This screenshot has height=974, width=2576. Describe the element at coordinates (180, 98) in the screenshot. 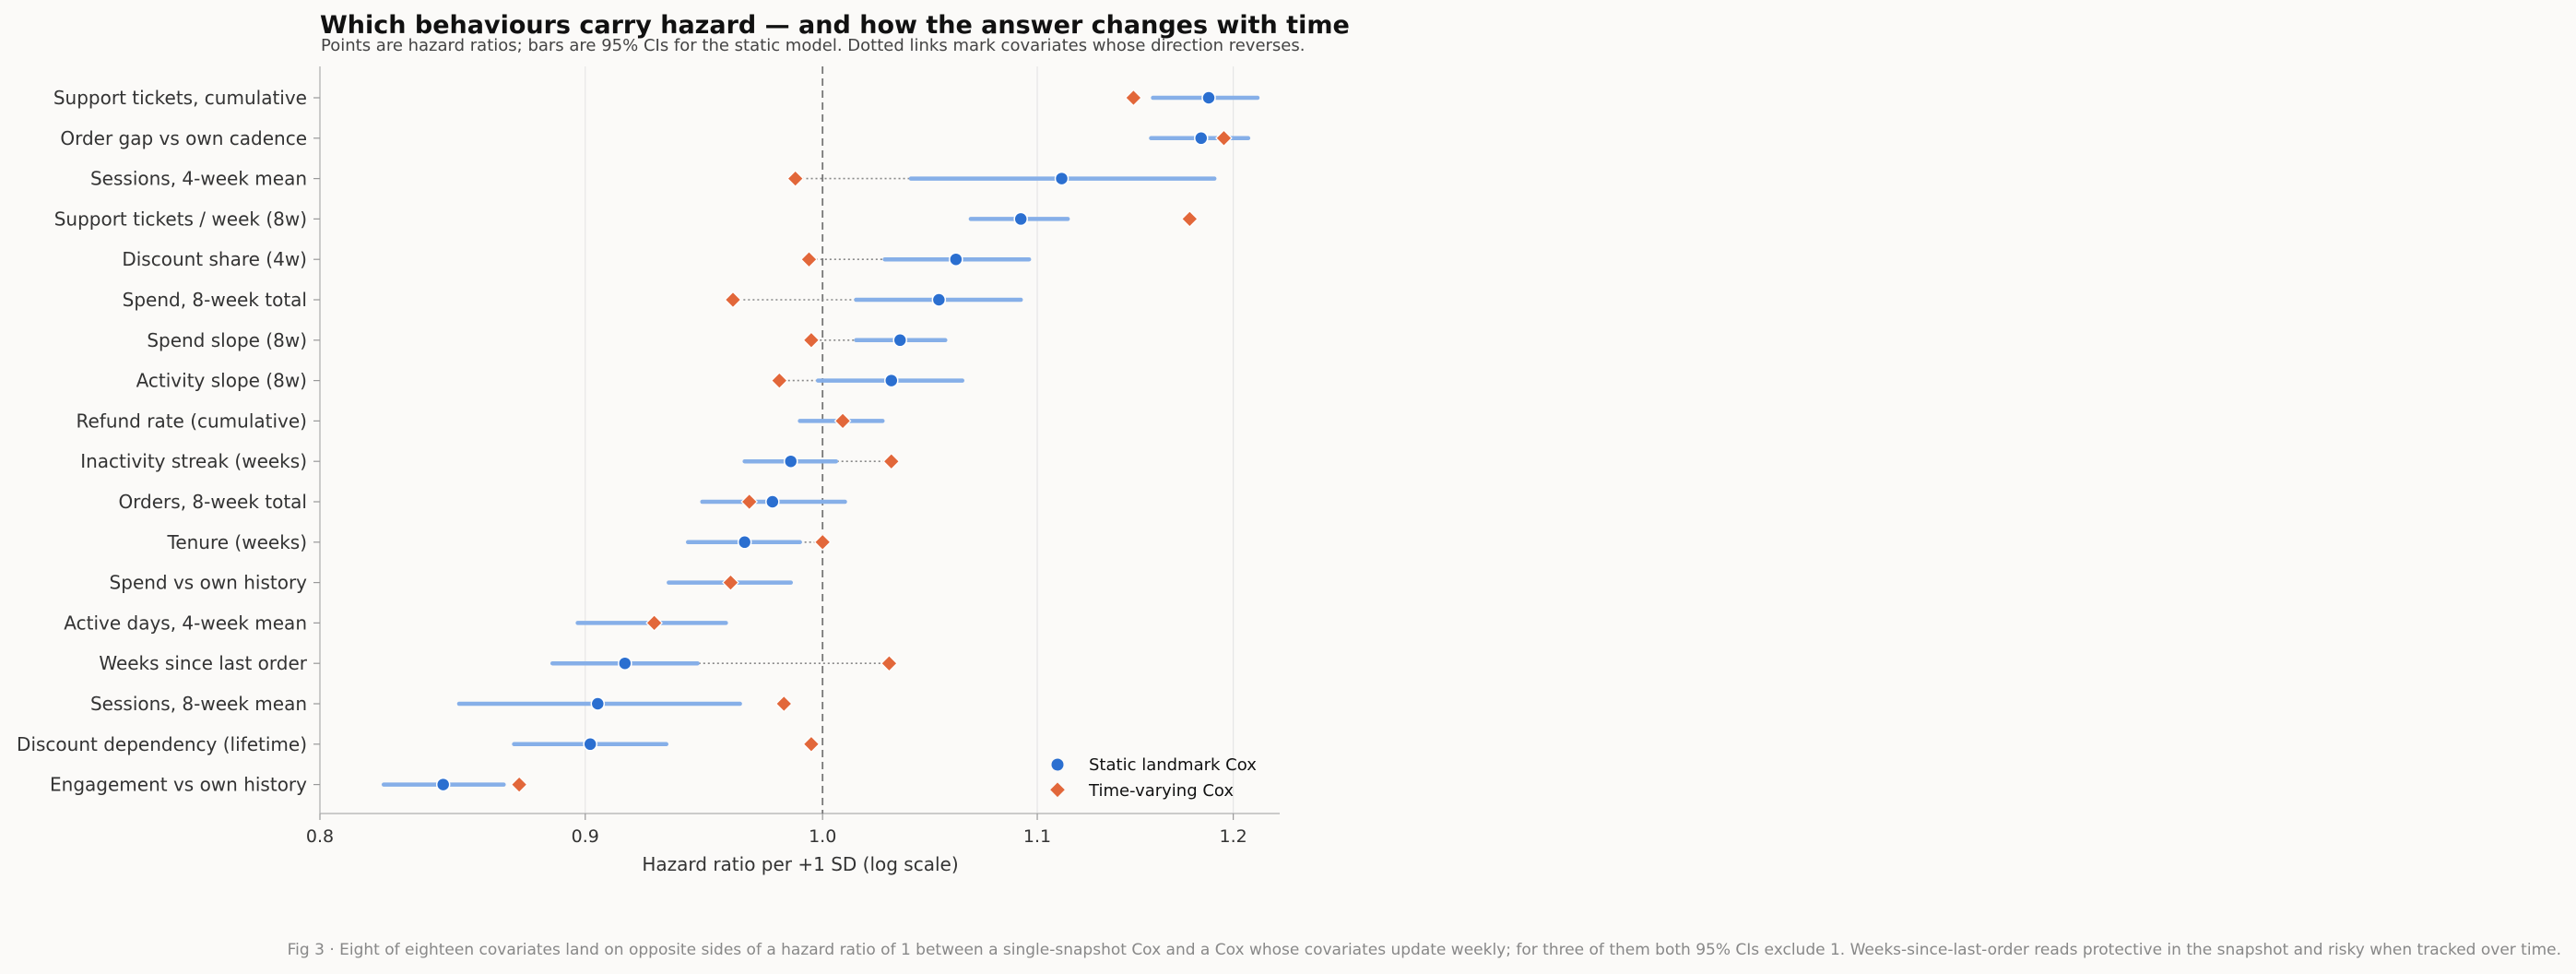

I see `y-tick-label: Support tickets, cumulative` at that location.